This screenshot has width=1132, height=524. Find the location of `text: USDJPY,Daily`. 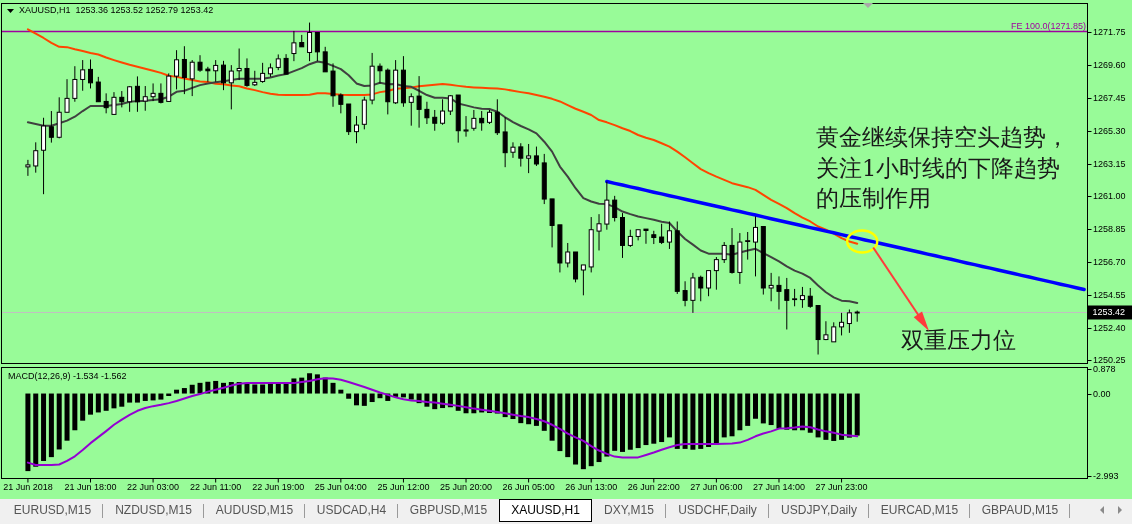

text: USDJPY,Daily is located at coordinates (819, 510).